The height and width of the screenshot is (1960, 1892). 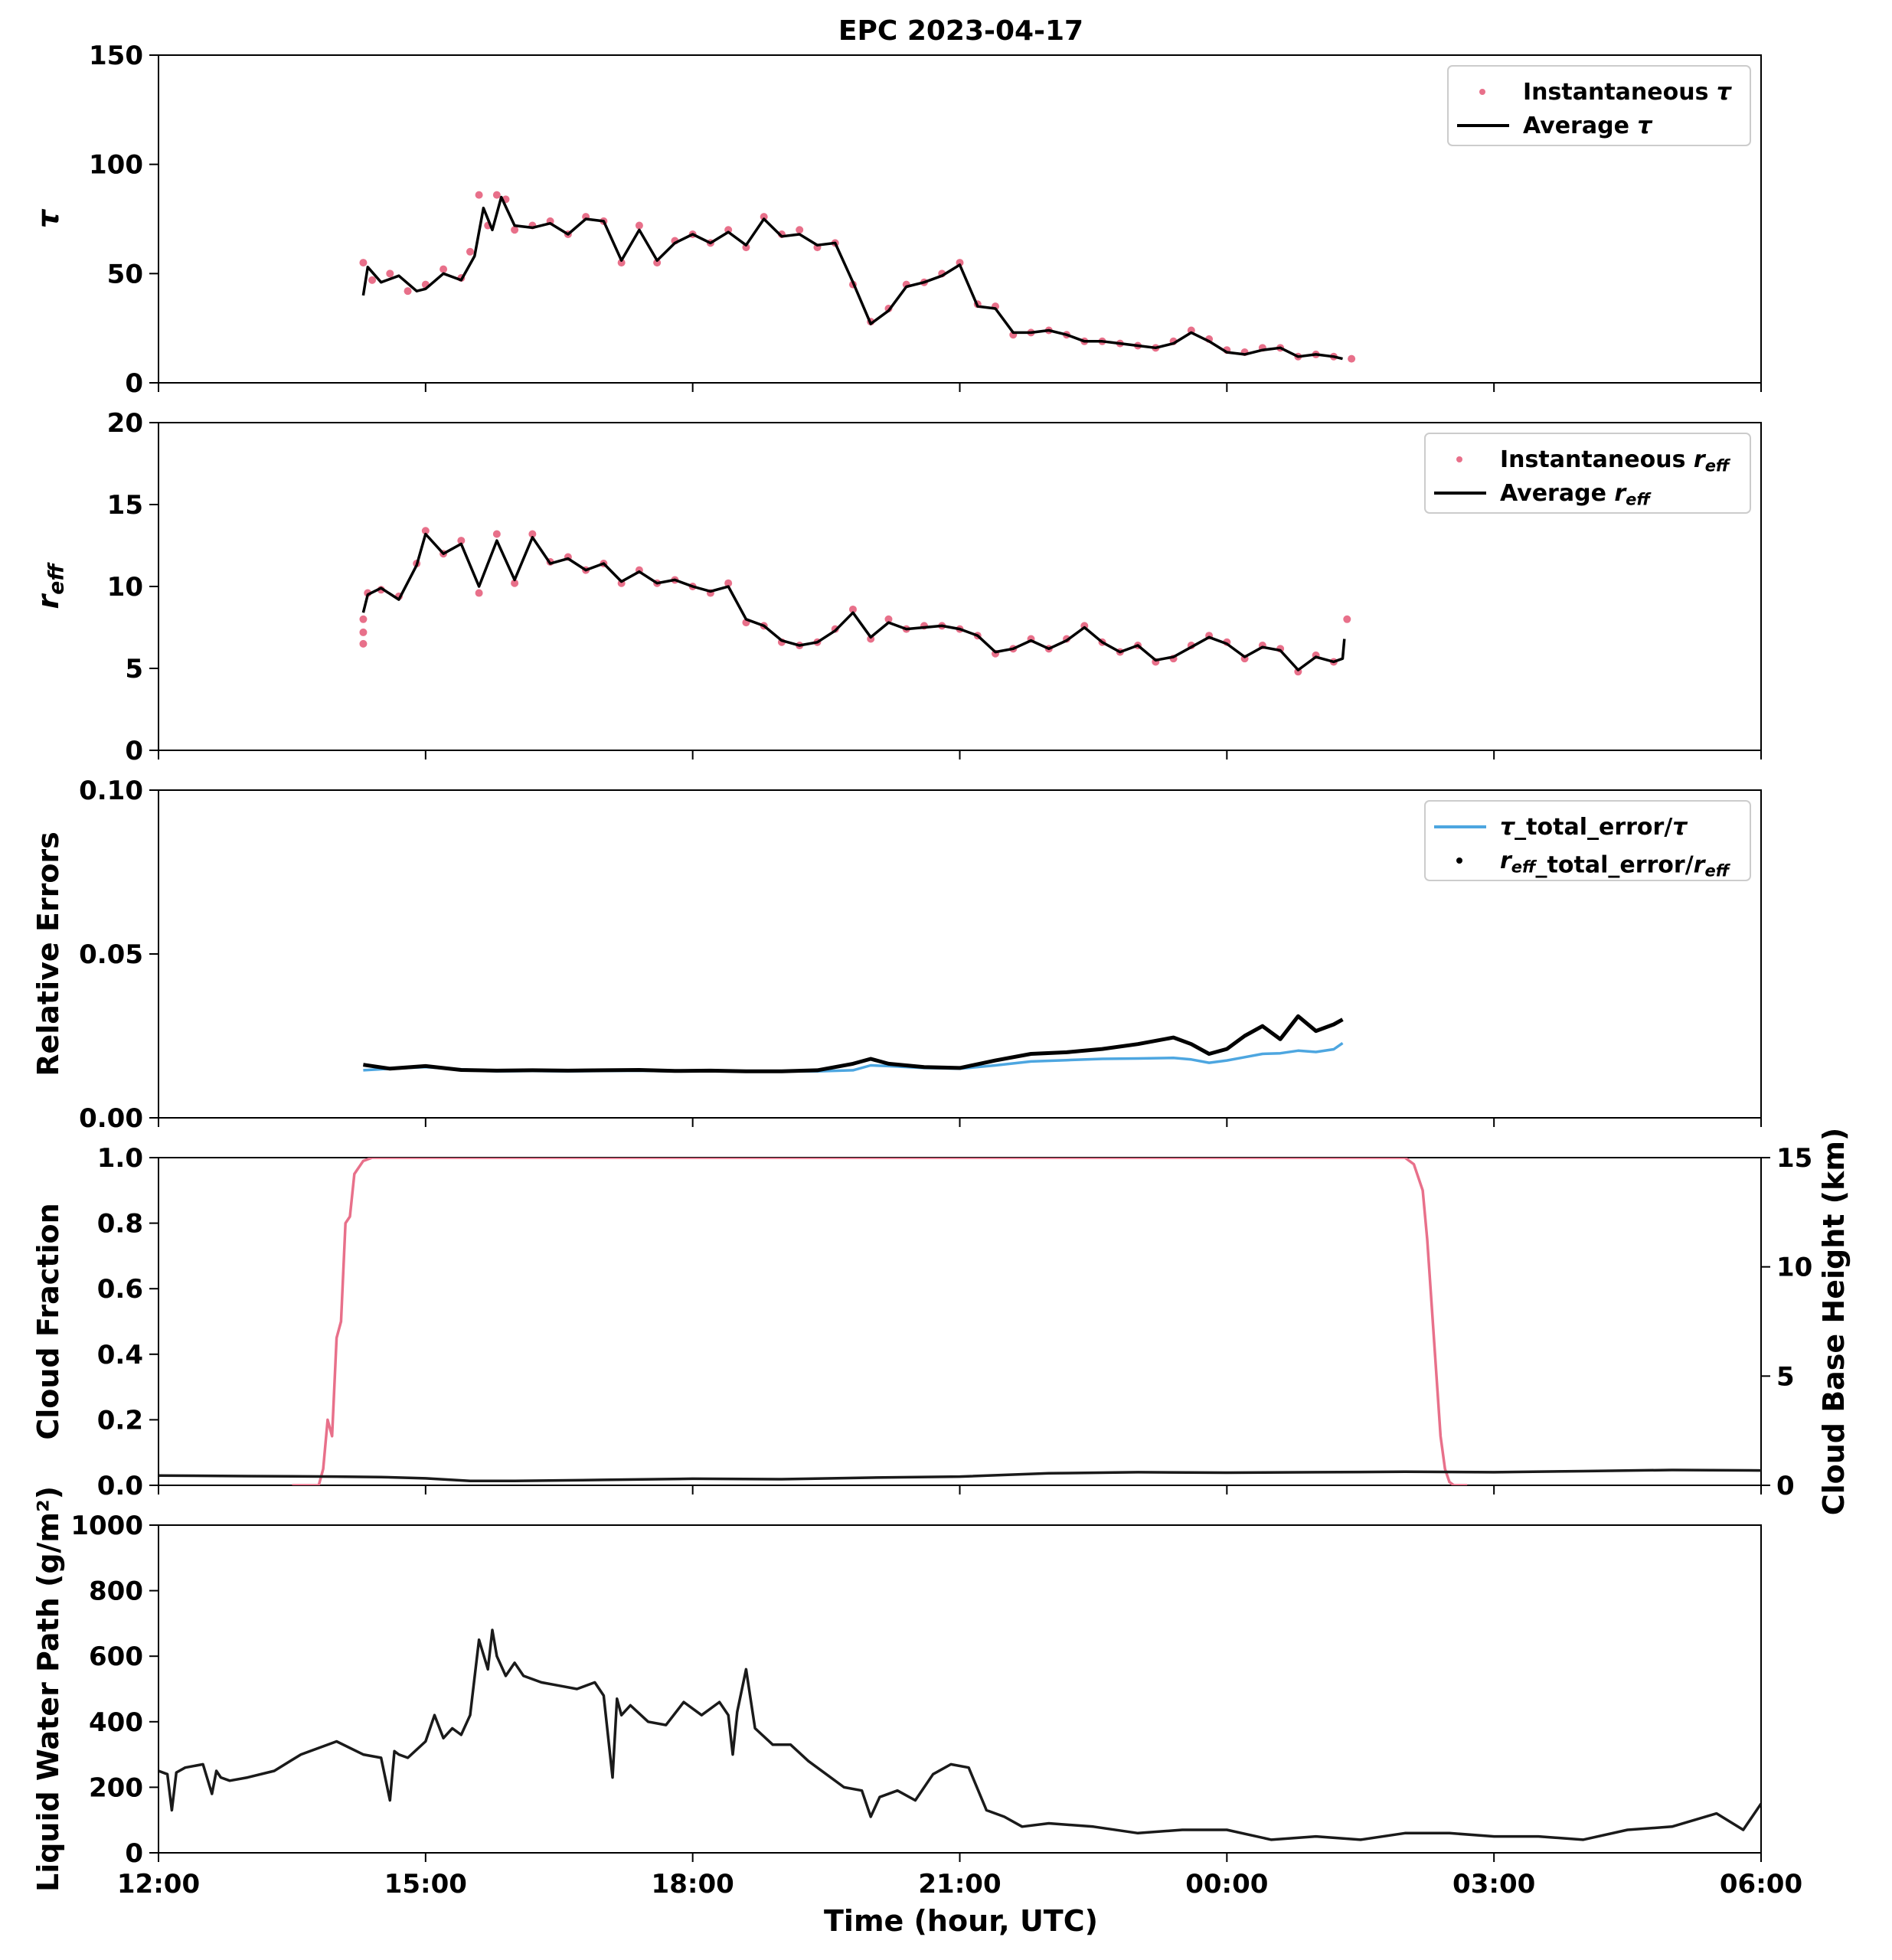 What do you see at coordinates (1794, 1268) in the screenshot?
I see `y2-tick-label: 10` at bounding box center [1794, 1268].